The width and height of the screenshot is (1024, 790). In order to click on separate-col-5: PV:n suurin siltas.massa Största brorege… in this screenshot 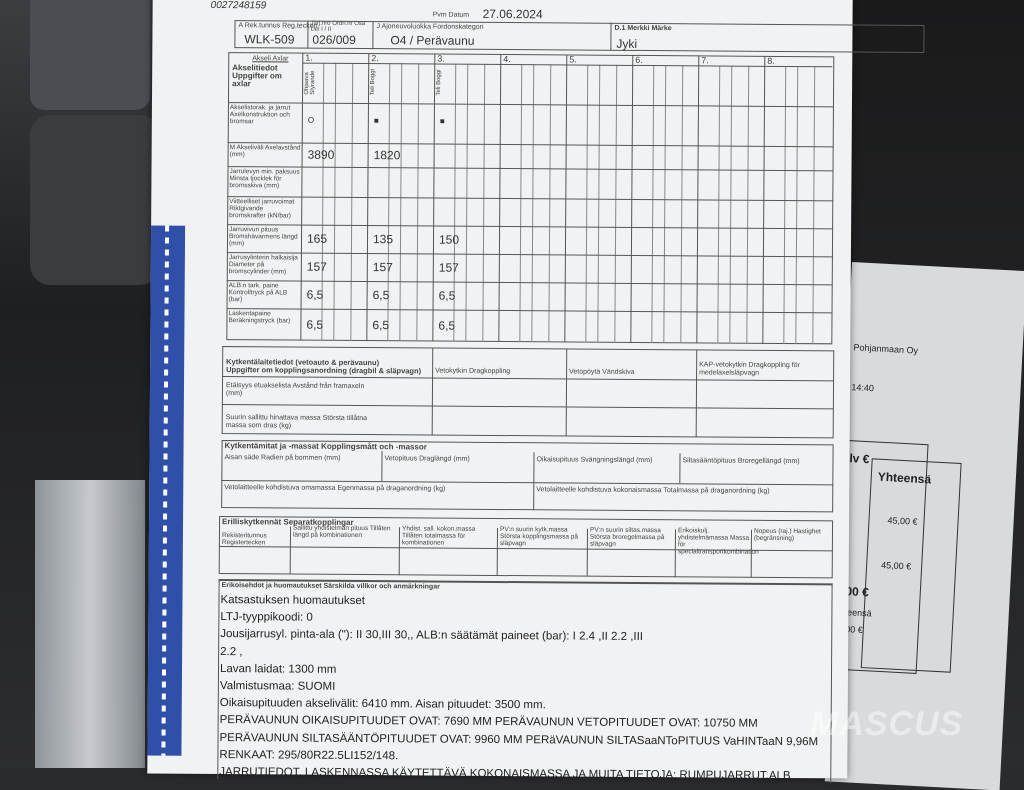, I will do `click(627, 537)`.